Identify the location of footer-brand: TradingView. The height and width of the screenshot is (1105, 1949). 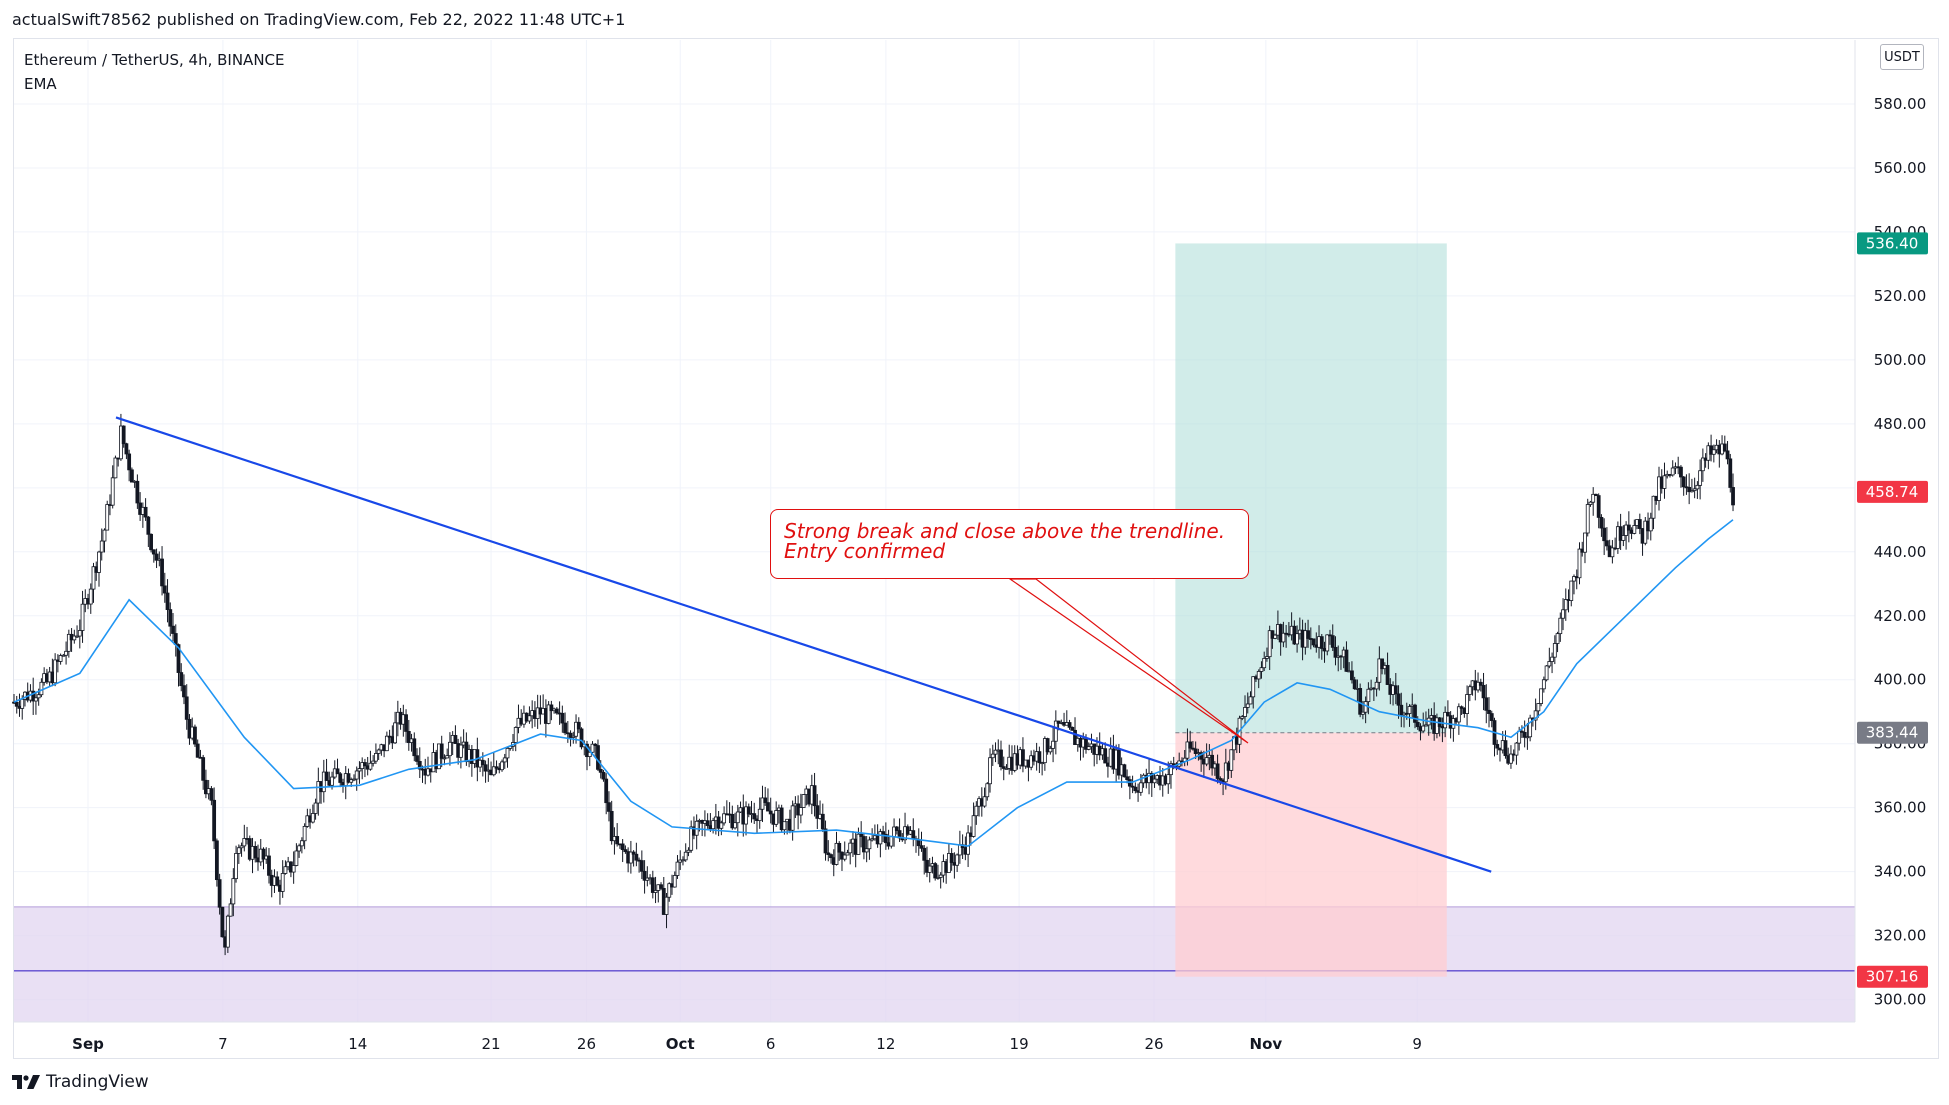
(80, 1082).